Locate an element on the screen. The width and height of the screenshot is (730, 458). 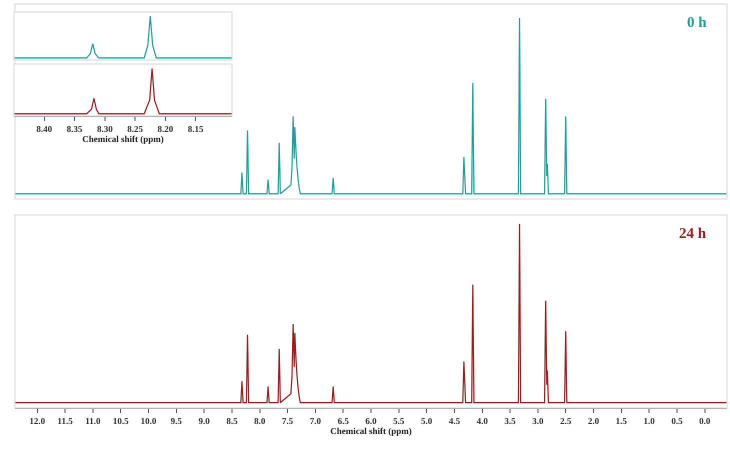
x-tick-label: 2.0 is located at coordinates (594, 421).